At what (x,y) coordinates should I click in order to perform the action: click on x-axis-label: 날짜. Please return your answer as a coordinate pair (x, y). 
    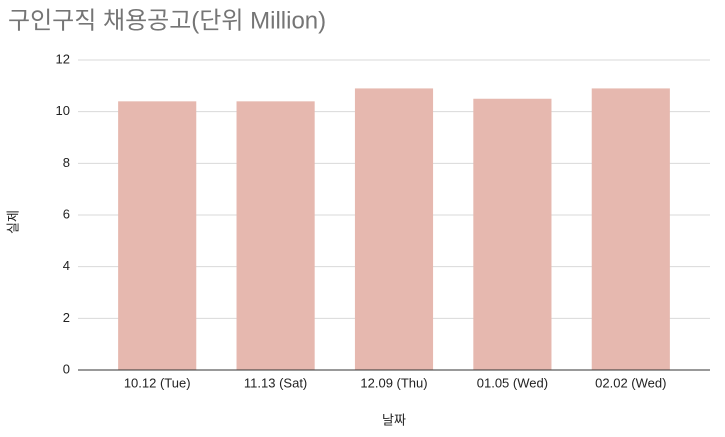
    Looking at the image, I should click on (394, 419).